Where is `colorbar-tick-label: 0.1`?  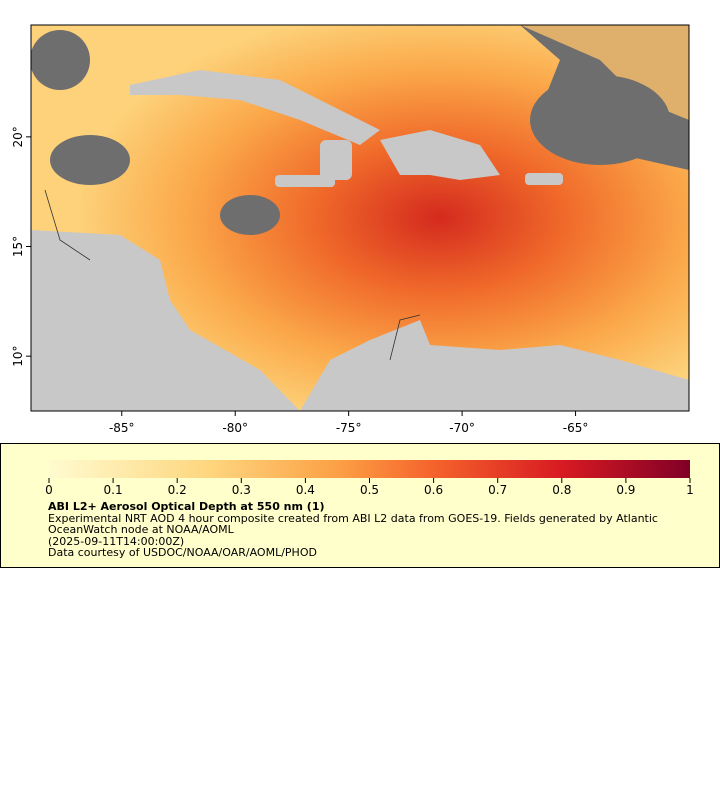 colorbar-tick-label: 0.1 is located at coordinates (113, 490).